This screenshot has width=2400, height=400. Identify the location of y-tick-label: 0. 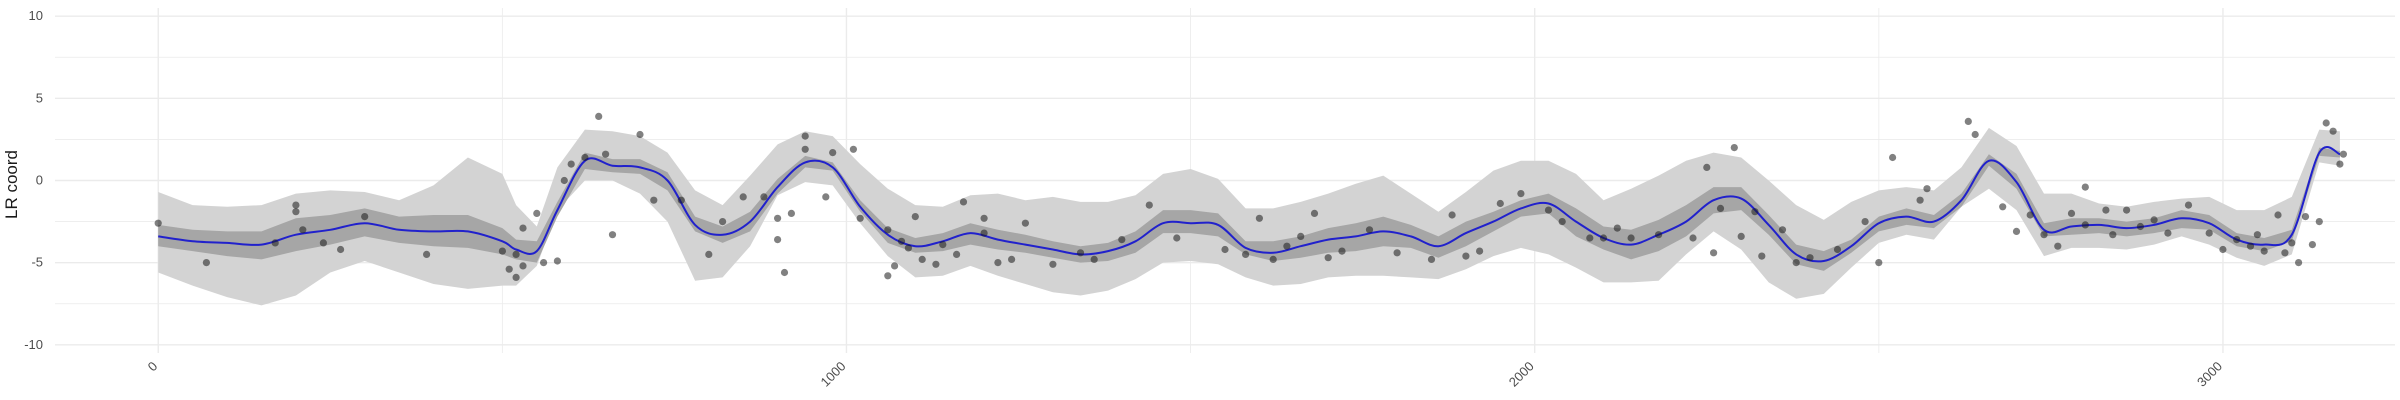
(39, 180).